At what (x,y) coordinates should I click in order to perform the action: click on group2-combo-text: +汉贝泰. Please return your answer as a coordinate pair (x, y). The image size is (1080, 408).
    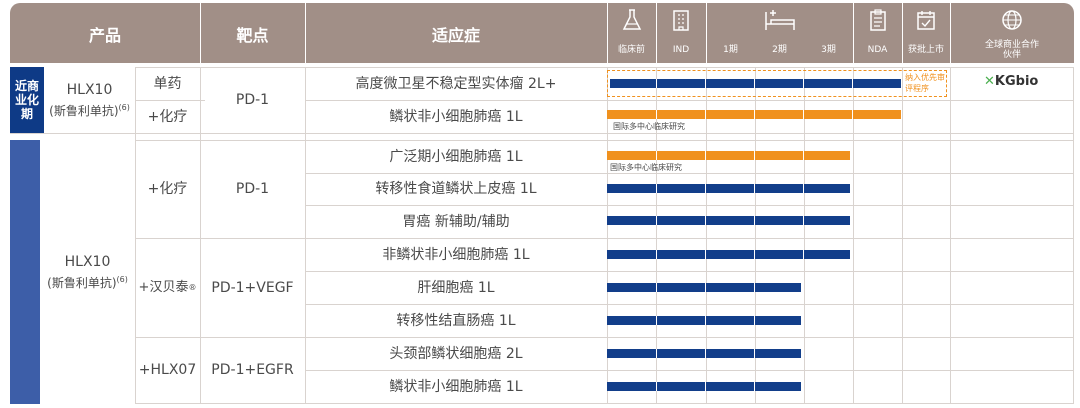
    Looking at the image, I should click on (163, 287).